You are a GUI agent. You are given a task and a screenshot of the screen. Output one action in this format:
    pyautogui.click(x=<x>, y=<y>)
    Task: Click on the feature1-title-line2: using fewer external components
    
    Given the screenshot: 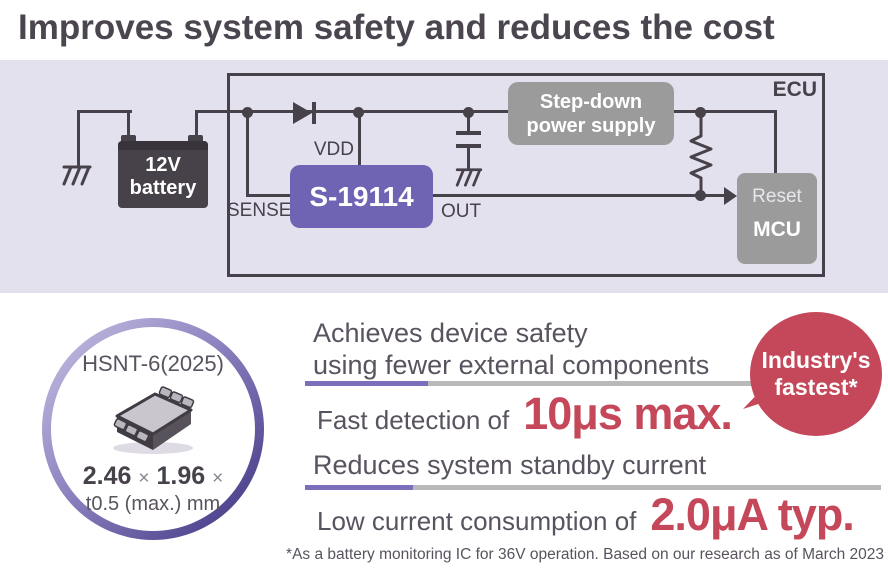 What is the action you would take?
    pyautogui.click(x=511, y=365)
    